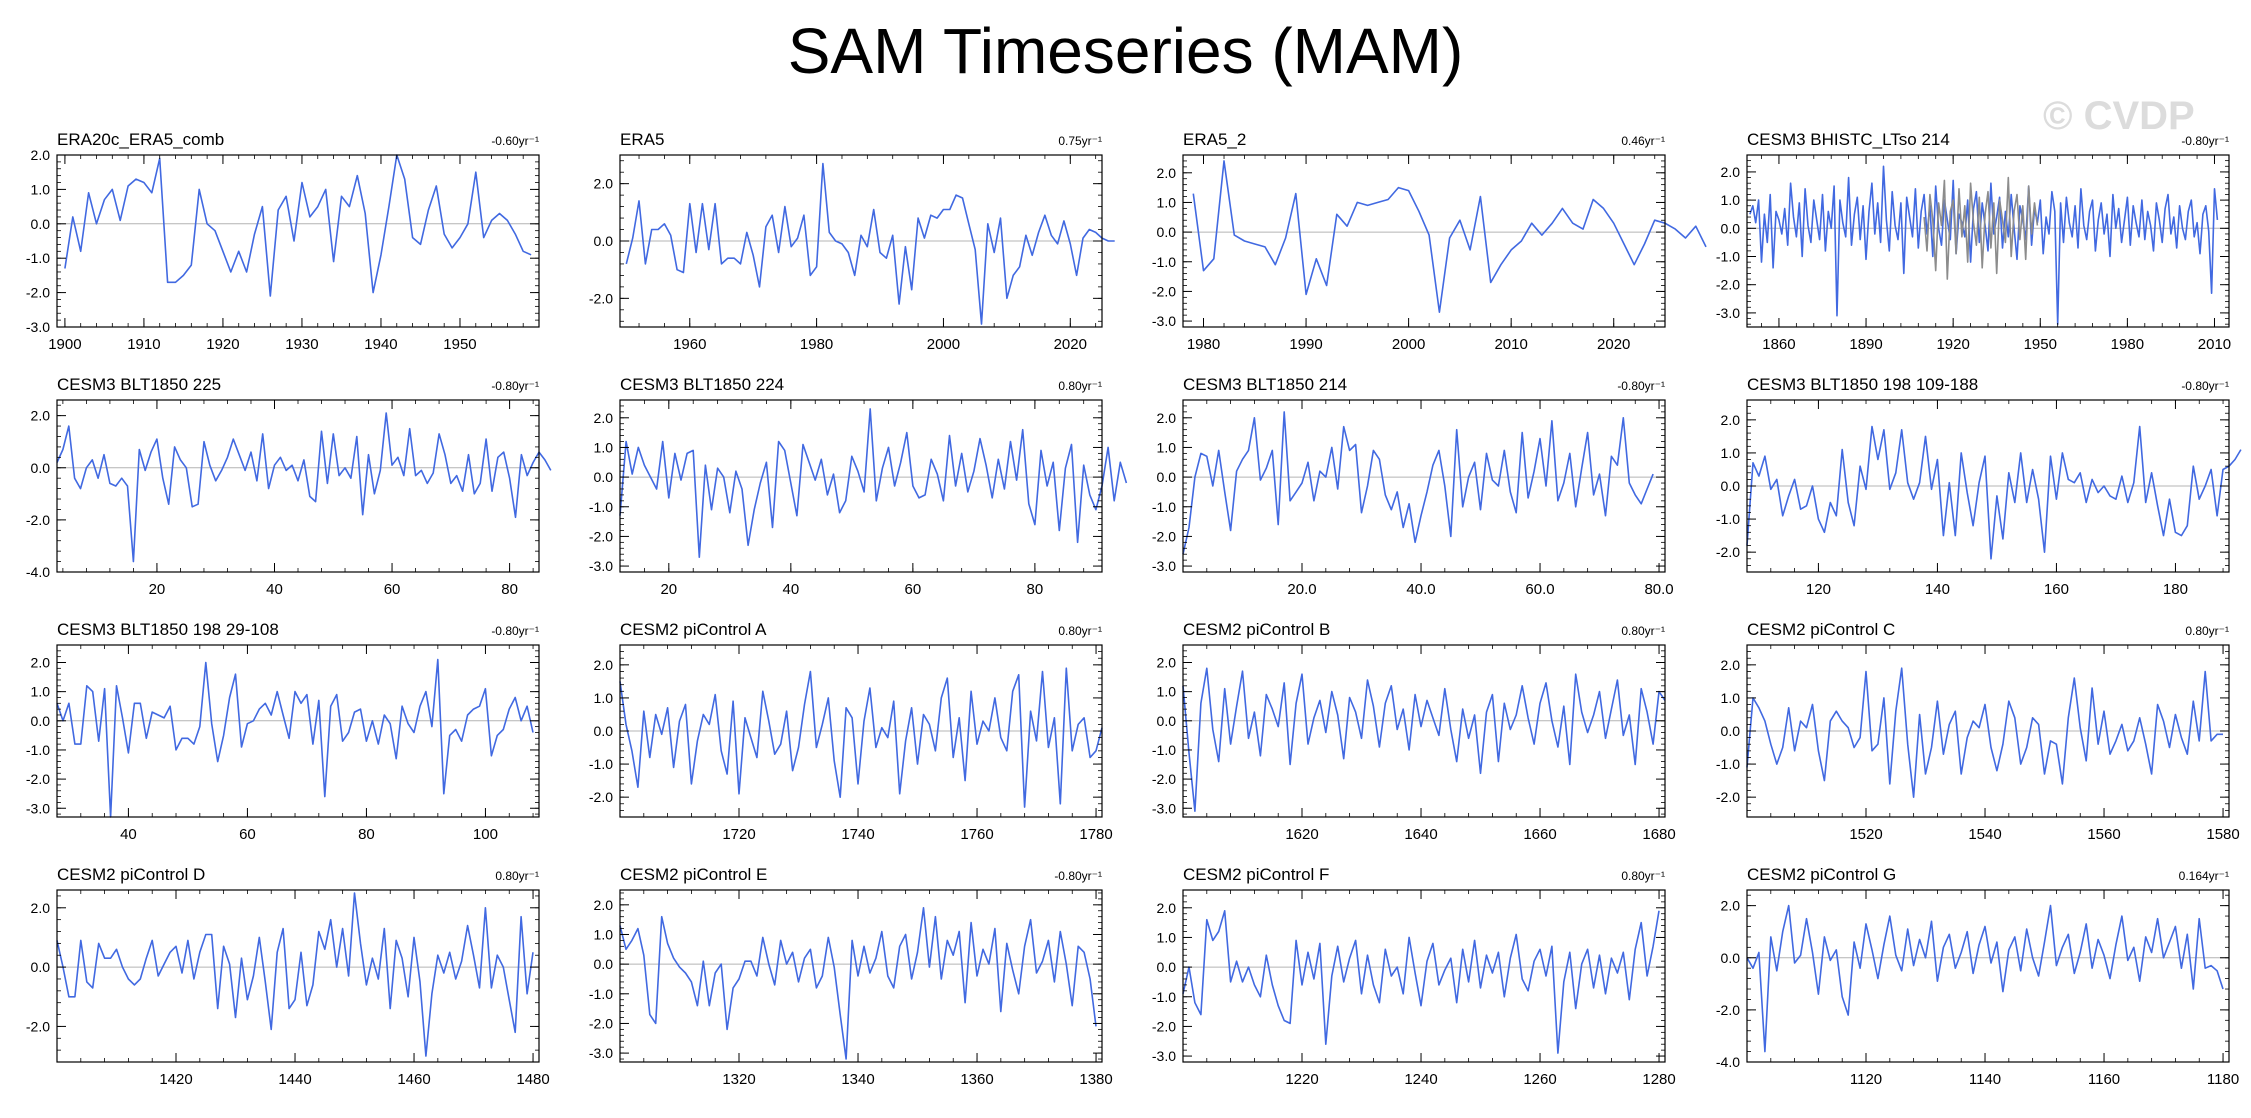 The width and height of the screenshot is (2251, 1118). What do you see at coordinates (642, 139) in the screenshot?
I see `chart-title: ERA5` at bounding box center [642, 139].